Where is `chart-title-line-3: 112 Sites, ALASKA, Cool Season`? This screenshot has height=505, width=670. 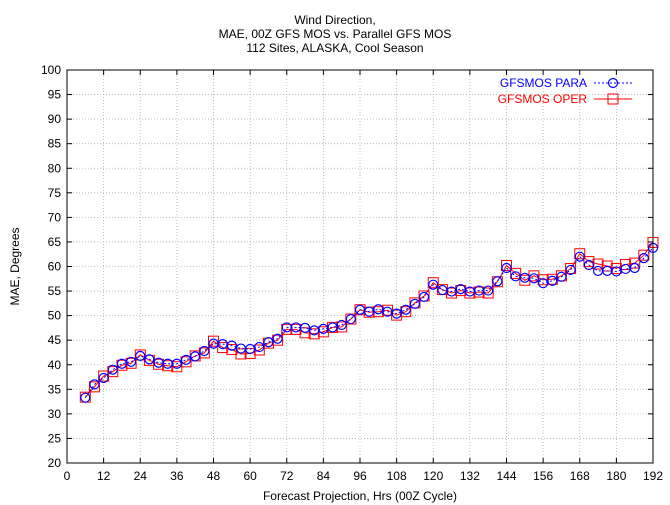
chart-title-line-3: 112 Sites, ALASKA, Cool Season is located at coordinates (335, 48).